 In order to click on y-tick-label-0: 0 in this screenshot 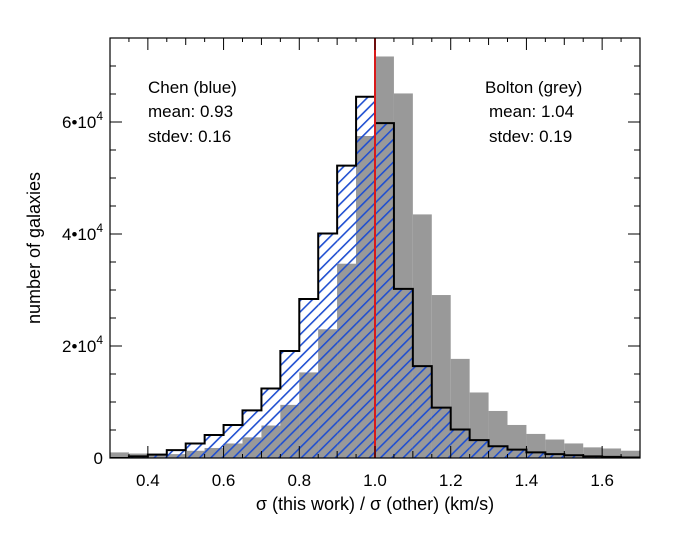, I will do `click(98, 458)`.